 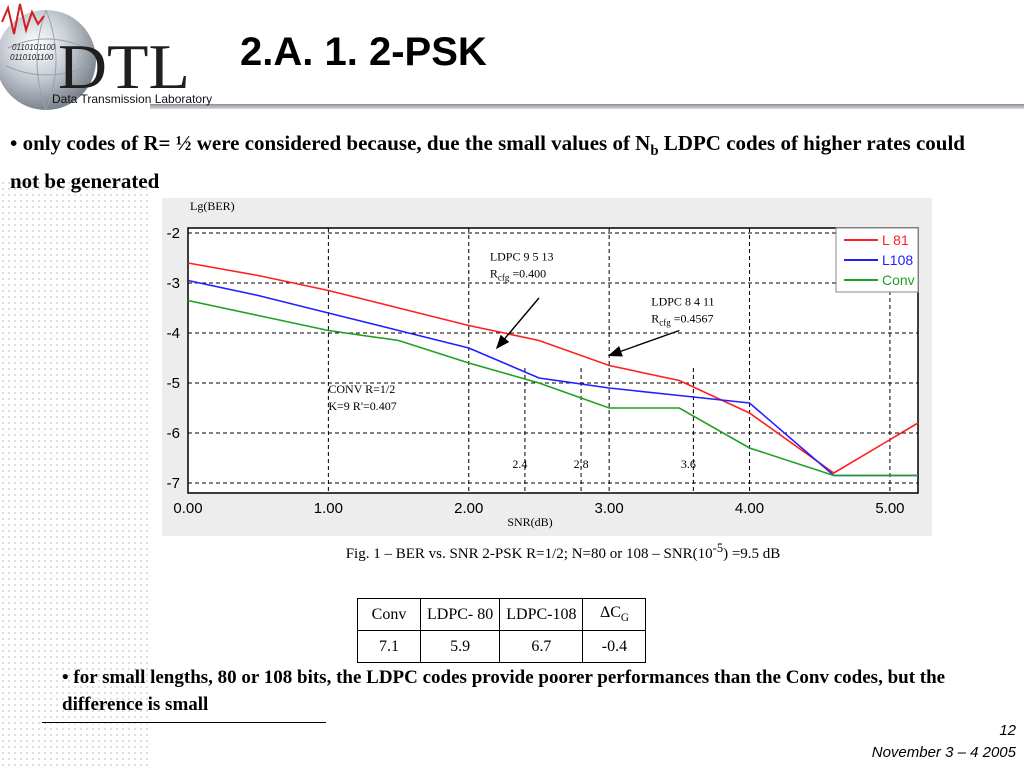 I want to click on legend-label: Conv, so click(x=898, y=280).